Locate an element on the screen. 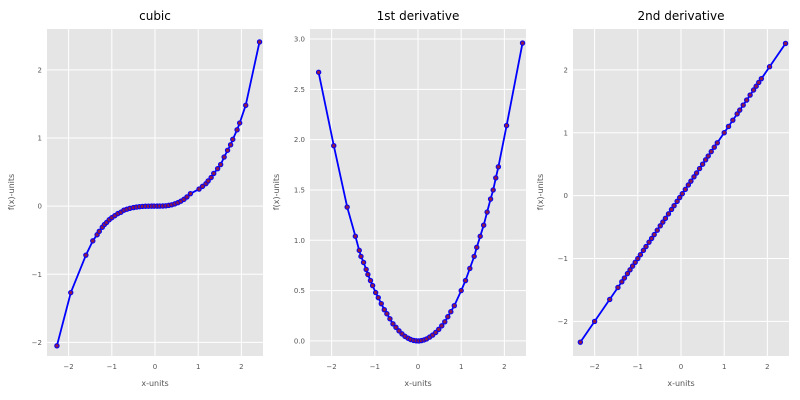 The height and width of the screenshot is (400, 800). y-tick-label-second-derivative-1: −1 is located at coordinates (563, 259).